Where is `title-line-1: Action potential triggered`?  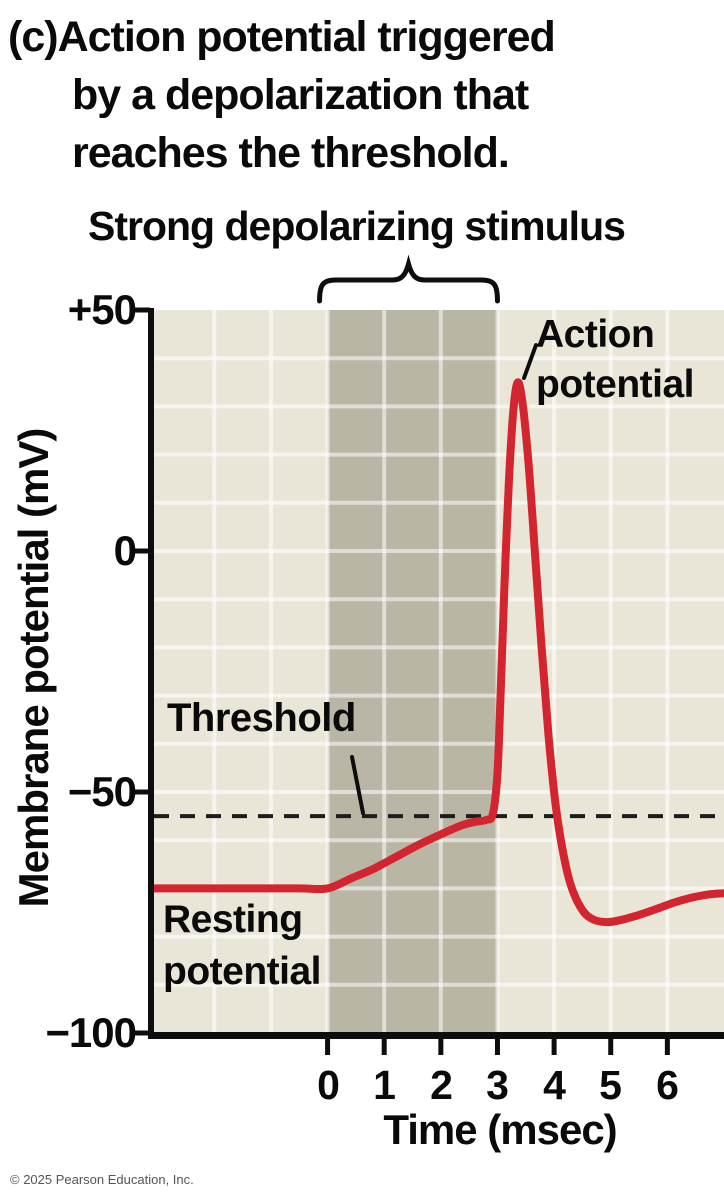
title-line-1: Action potential triggered is located at coordinates (306, 37).